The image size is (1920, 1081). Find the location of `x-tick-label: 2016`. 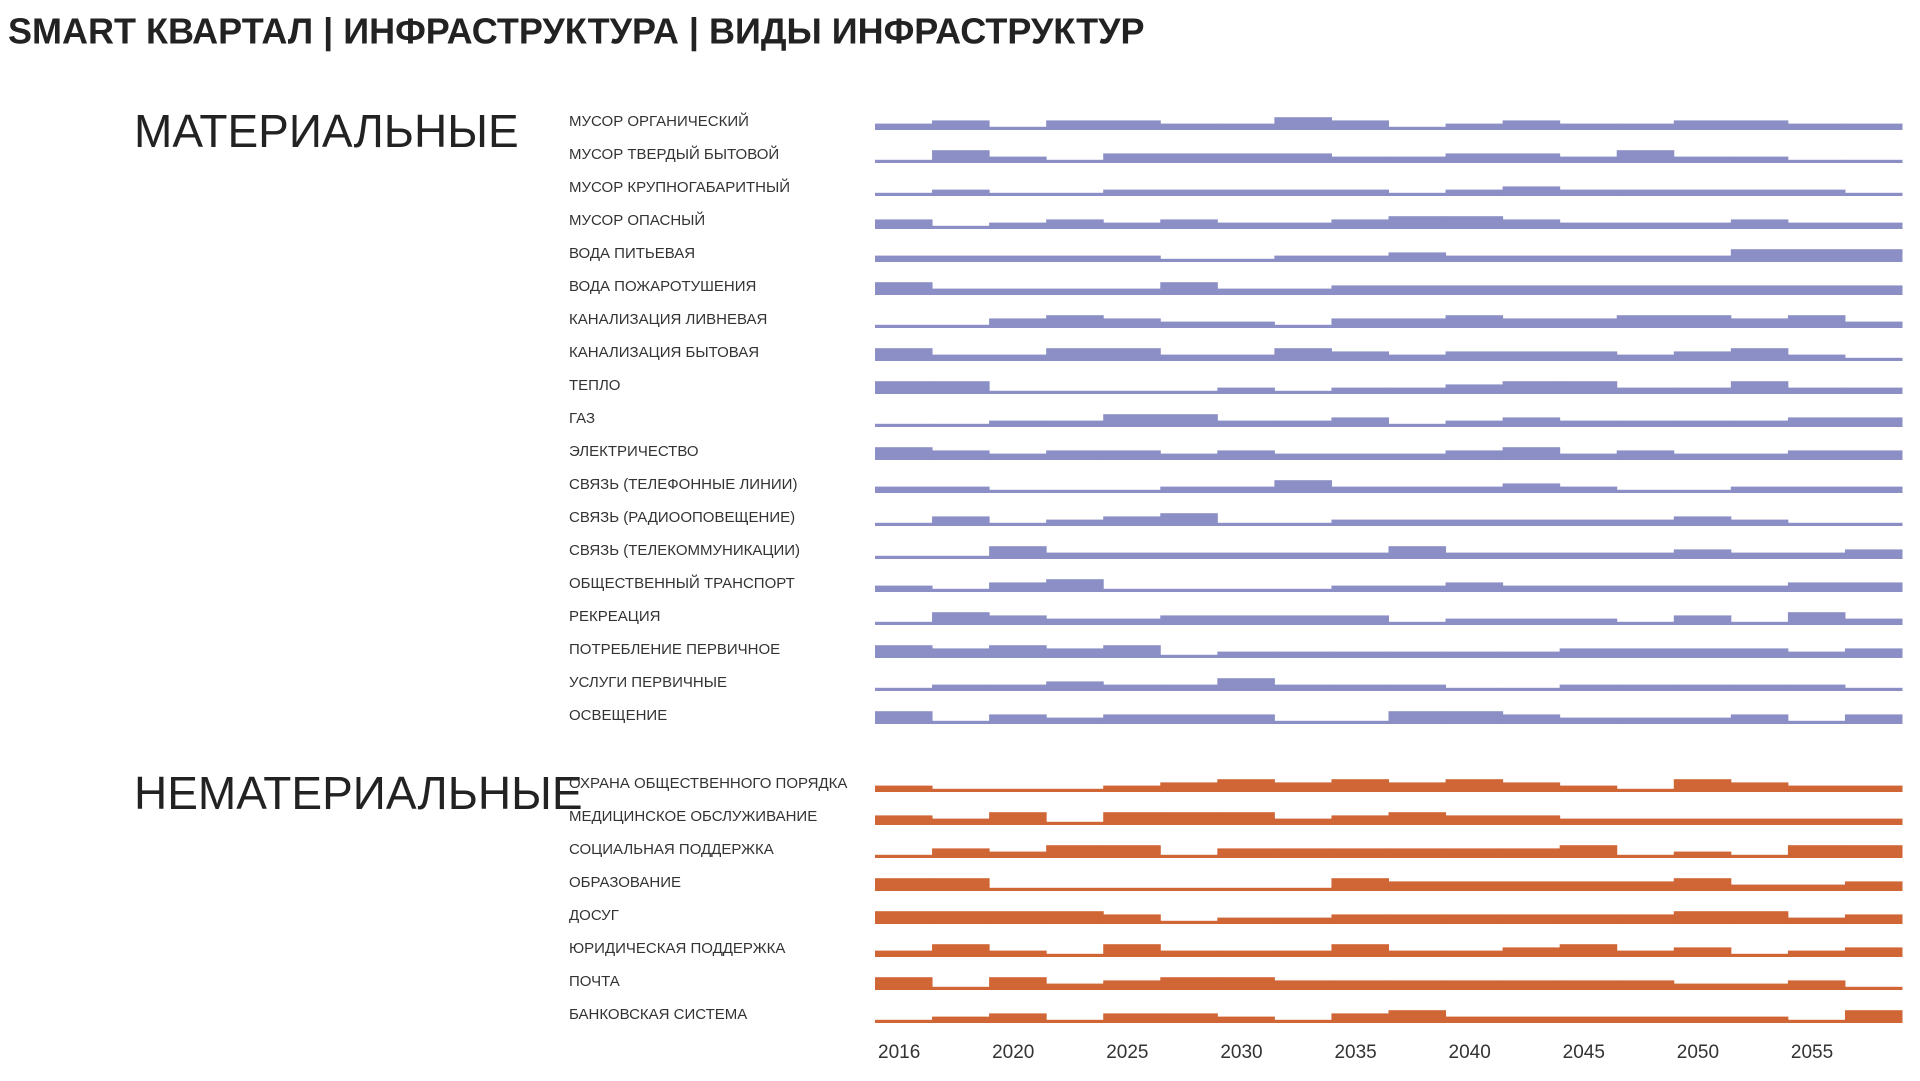

x-tick-label: 2016 is located at coordinates (899, 1052).